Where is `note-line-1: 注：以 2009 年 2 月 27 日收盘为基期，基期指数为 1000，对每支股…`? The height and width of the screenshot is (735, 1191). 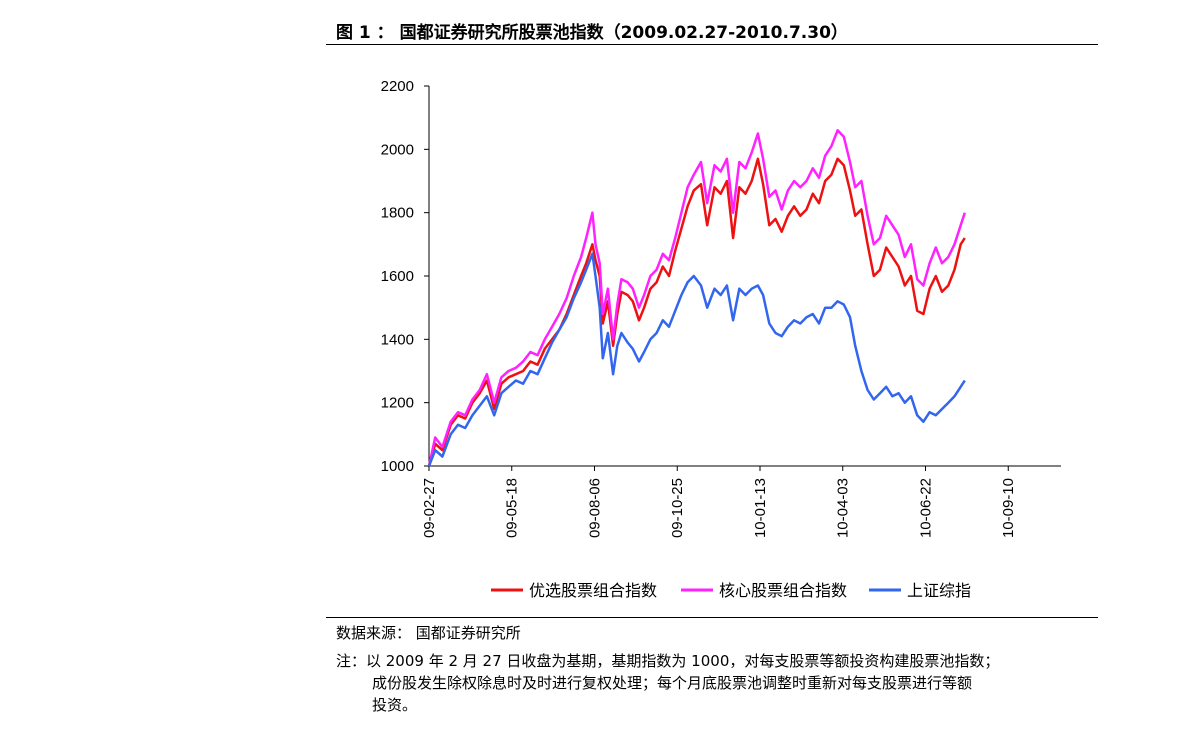
note-line-1: 注：以 2009 年 2 月 27 日收盘为基期，基期指数为 1000，对每支股… is located at coordinates (668, 661).